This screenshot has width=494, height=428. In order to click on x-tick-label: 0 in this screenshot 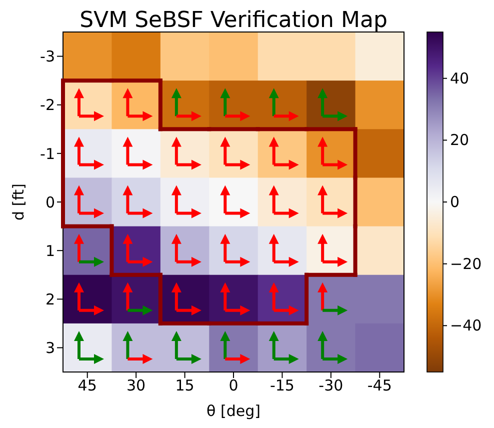, I will do `click(233, 385)`.